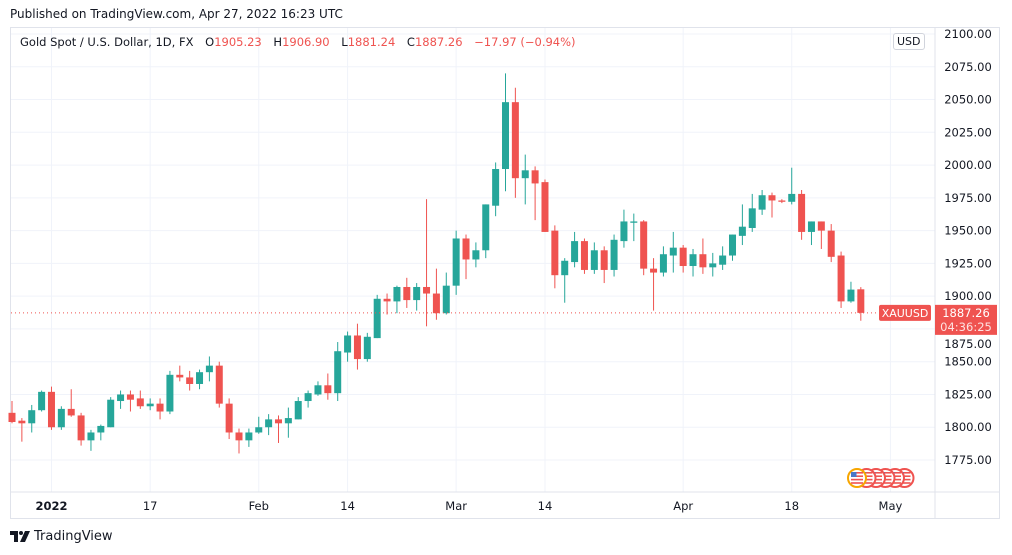  What do you see at coordinates (61, 536) in the screenshot?
I see `tradingview-logo: TradingView` at bounding box center [61, 536].